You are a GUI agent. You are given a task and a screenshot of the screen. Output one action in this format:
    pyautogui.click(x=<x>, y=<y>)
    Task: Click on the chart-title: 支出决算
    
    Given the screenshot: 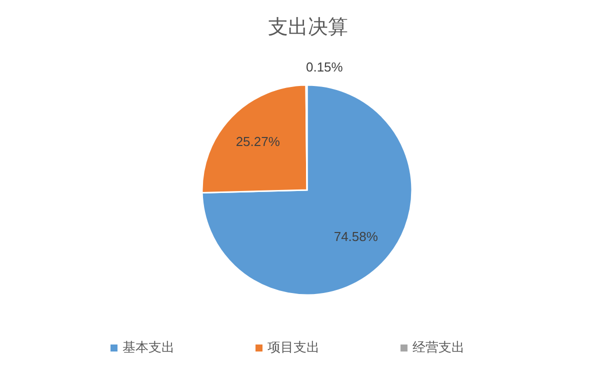 What is the action you would take?
    pyautogui.click(x=308, y=27)
    